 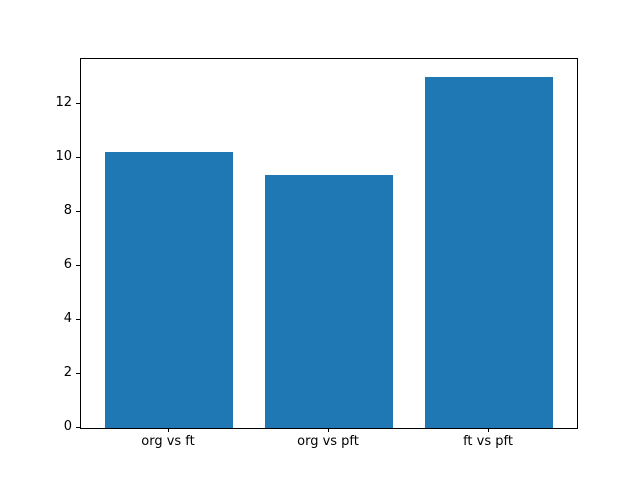 What do you see at coordinates (67, 264) in the screenshot?
I see `y-tick-label: 6` at bounding box center [67, 264].